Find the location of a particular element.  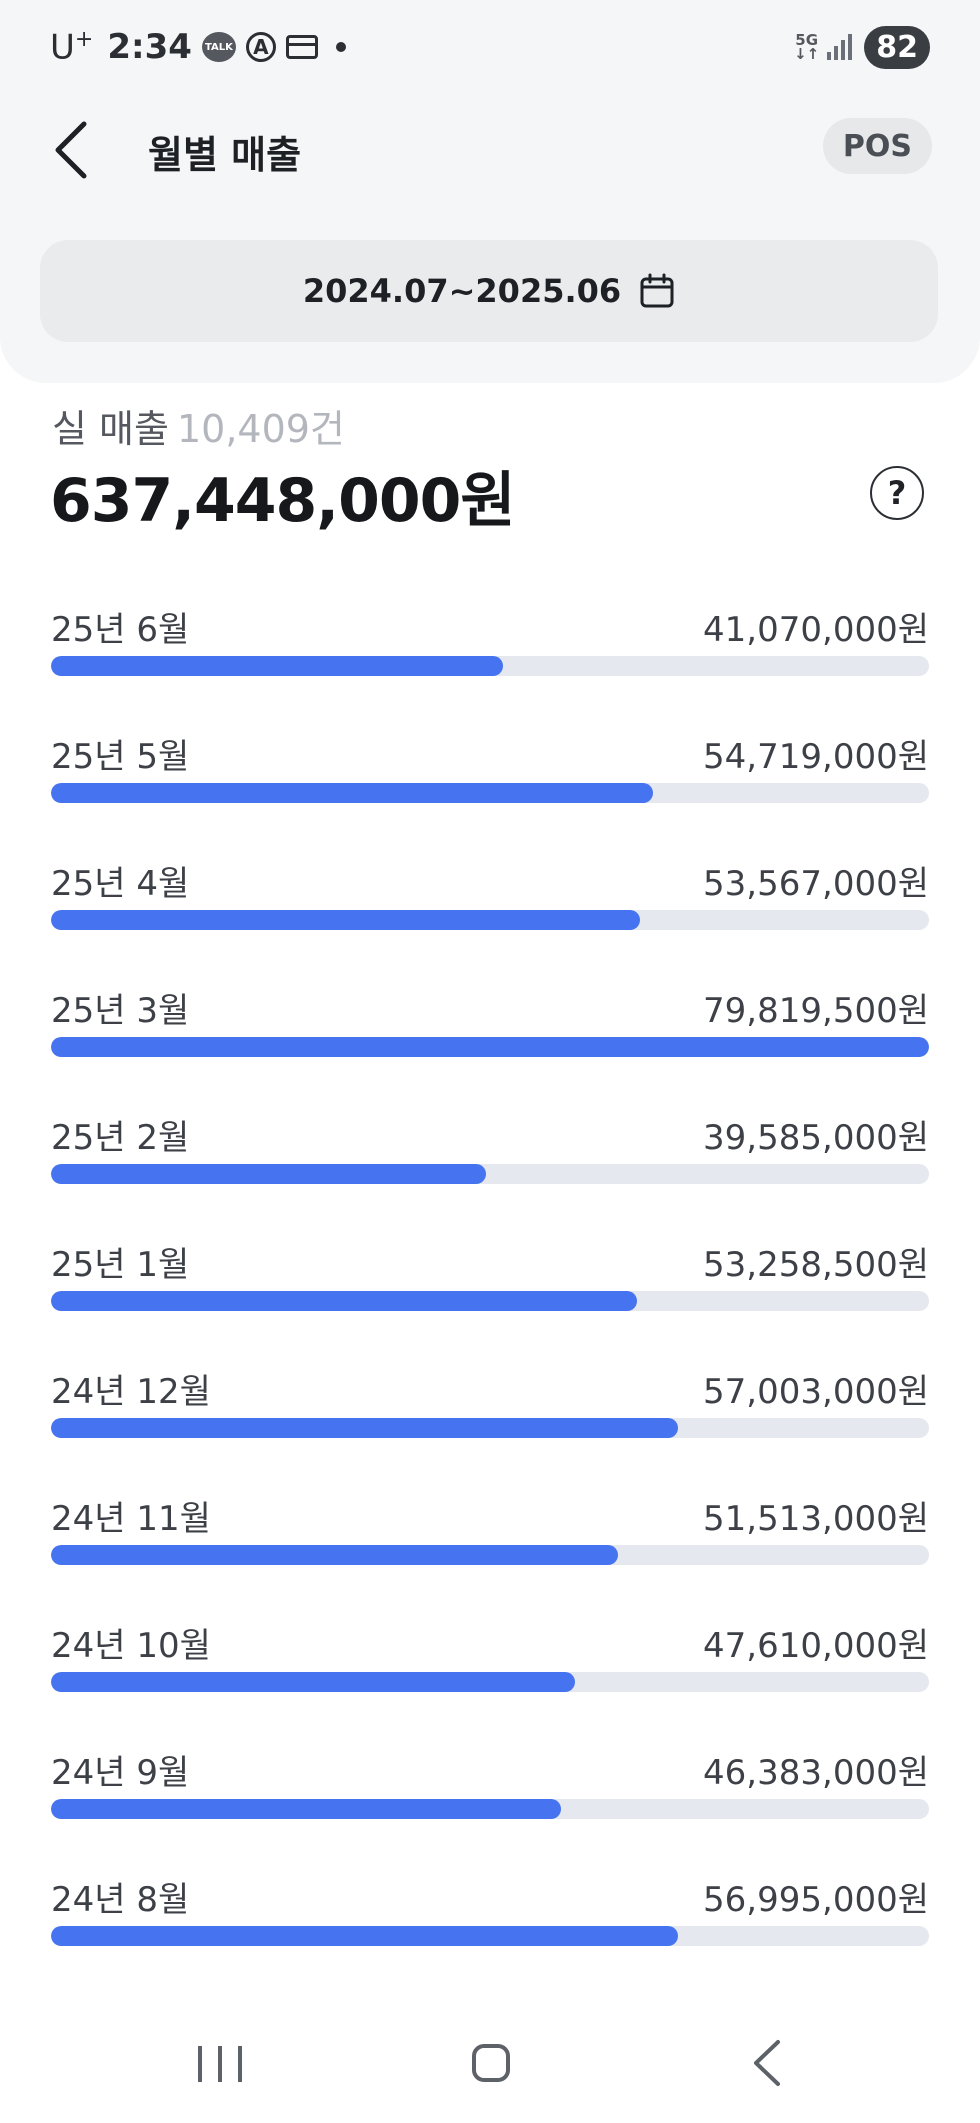

month-amount: 79,819,500원 is located at coordinates (816, 1011).